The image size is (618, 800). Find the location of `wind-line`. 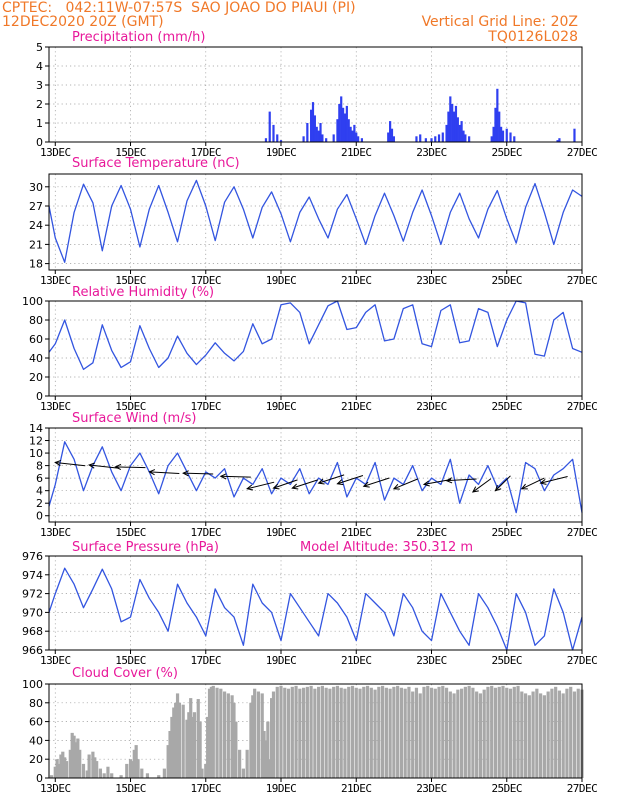

wind-line is located at coordinates (315, 477).